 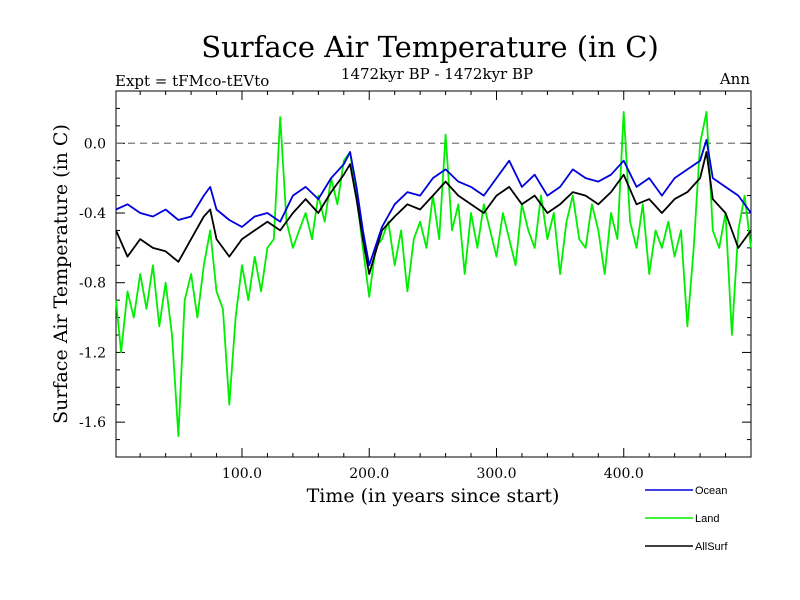 I want to click on y-tick-label: -0.4, so click(x=92, y=214).